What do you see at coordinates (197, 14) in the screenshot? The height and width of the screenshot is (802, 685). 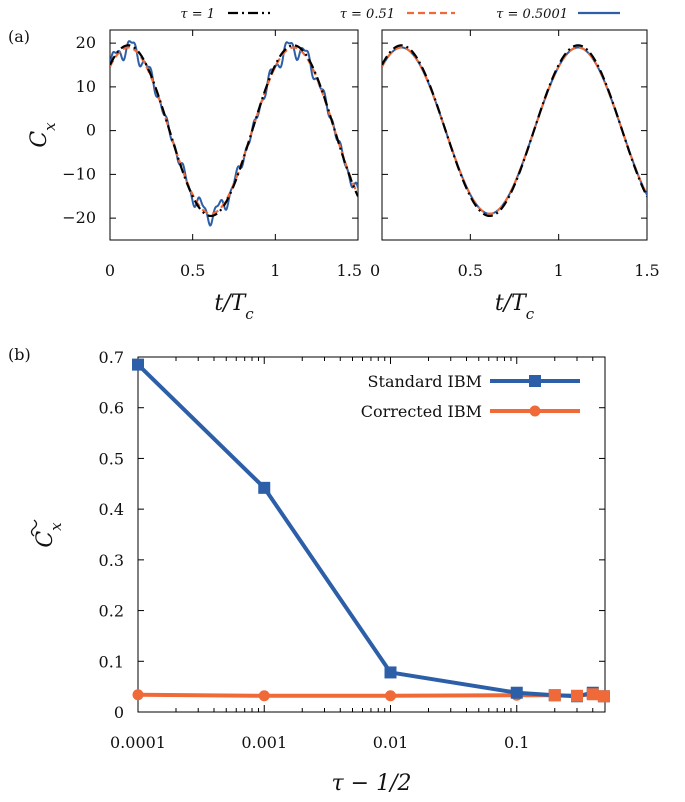 I see `legend-label: τ = 1` at bounding box center [197, 14].